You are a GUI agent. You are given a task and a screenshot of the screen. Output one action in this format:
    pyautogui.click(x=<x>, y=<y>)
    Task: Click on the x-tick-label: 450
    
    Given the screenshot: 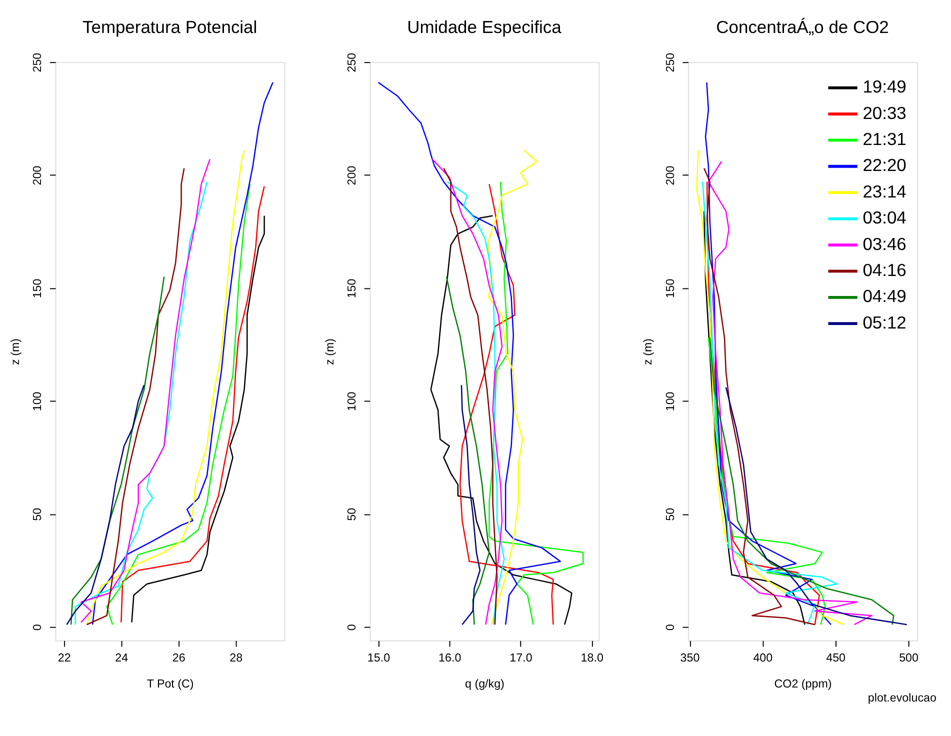 What is the action you would take?
    pyautogui.click(x=836, y=657)
    